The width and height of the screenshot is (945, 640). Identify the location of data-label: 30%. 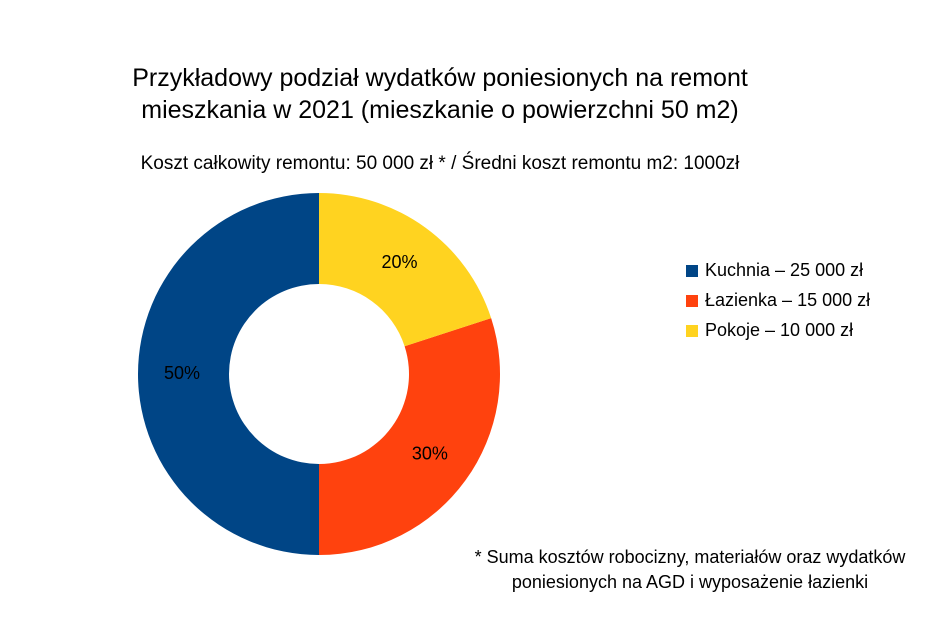
(430, 453).